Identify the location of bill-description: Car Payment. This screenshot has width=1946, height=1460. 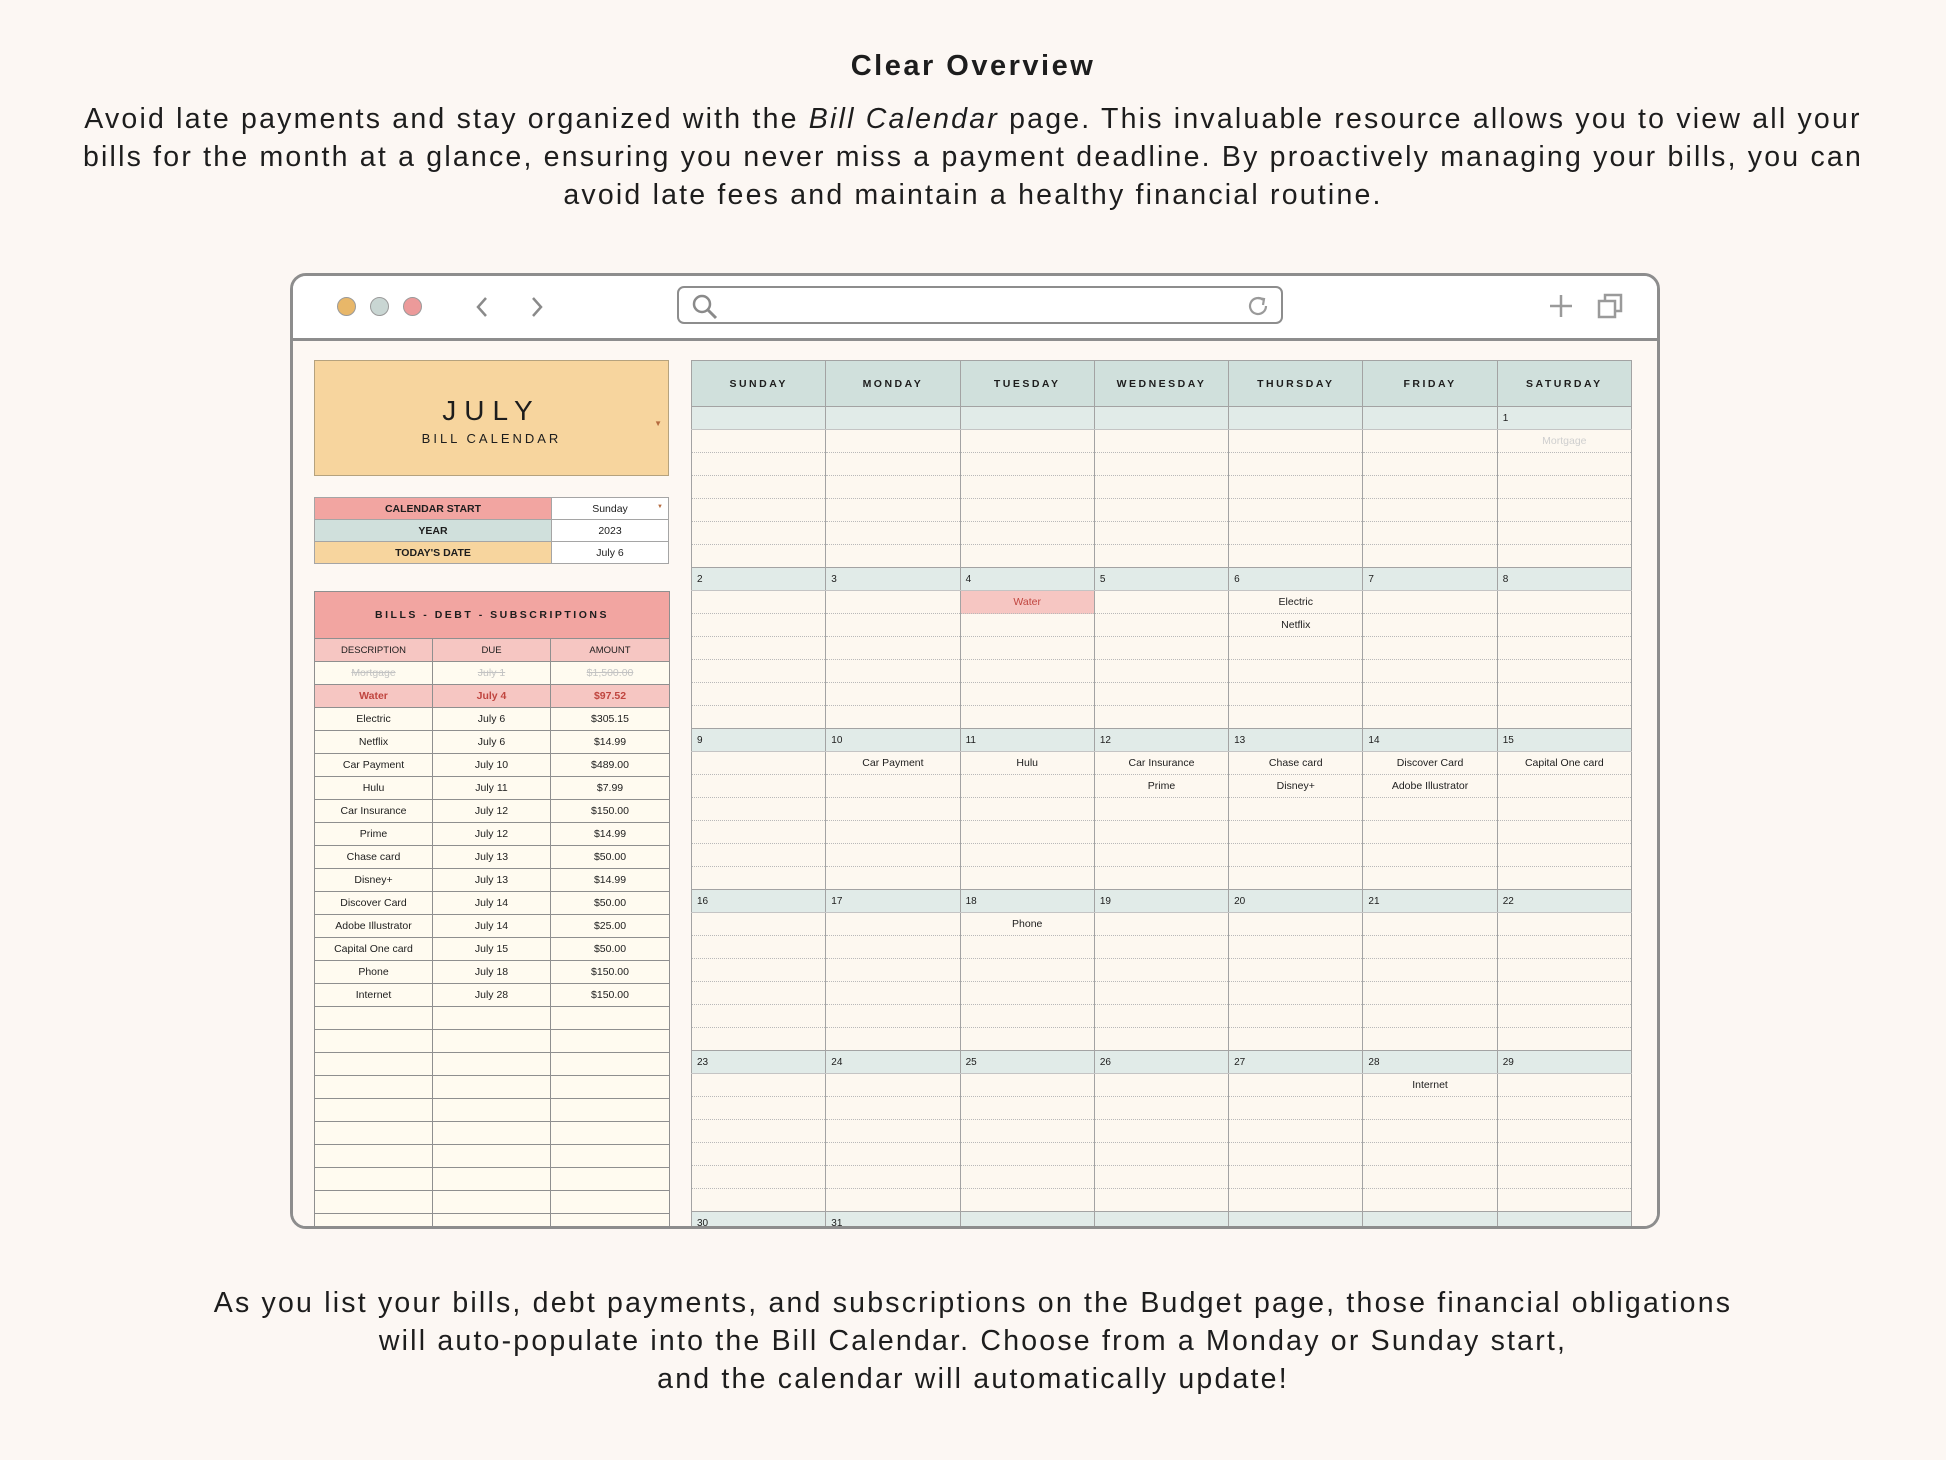
(373, 765).